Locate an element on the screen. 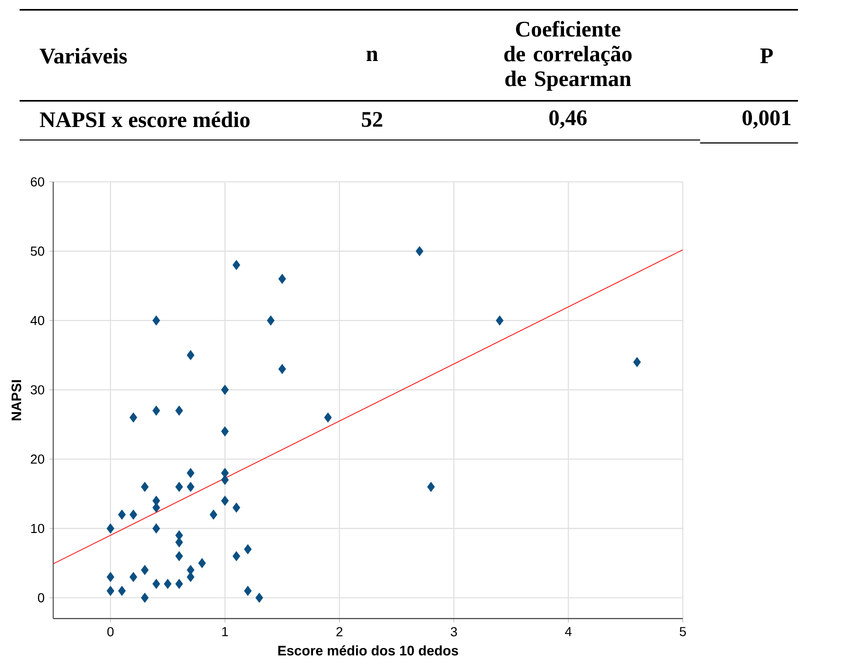 This screenshot has width=845, height=660. y-tick-label: 40 is located at coordinates (37, 321).